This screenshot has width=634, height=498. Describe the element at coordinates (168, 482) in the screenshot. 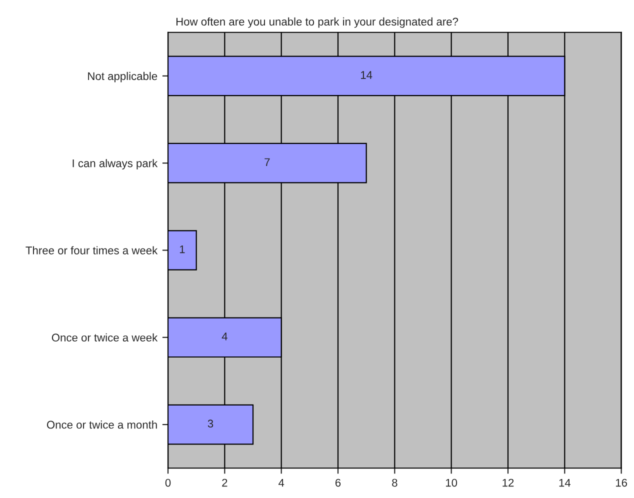

I see `x-tick-label: 0` at that location.